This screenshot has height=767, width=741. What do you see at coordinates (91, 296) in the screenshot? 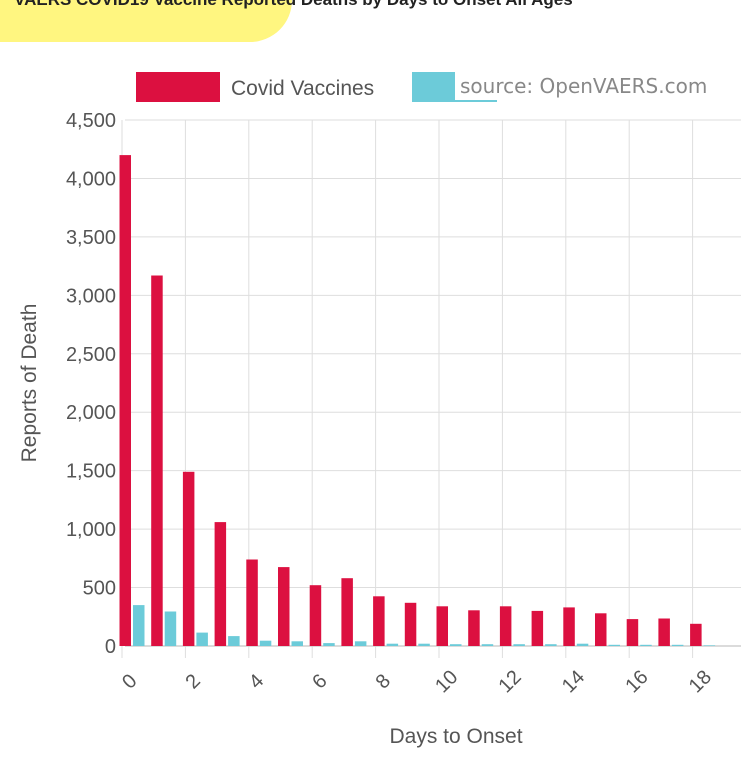
I see `y-tick-label: 3,000` at bounding box center [91, 296].